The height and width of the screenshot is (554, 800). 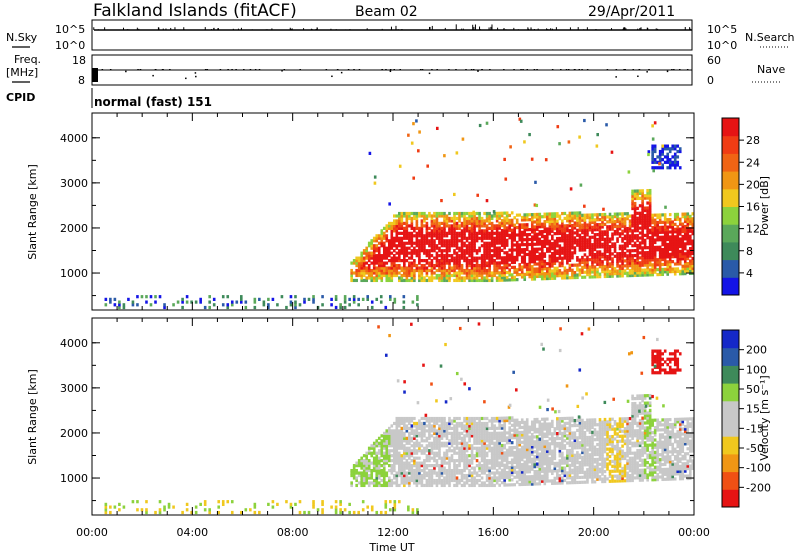 I want to click on freq-unit: [MHz], so click(x=22, y=72).